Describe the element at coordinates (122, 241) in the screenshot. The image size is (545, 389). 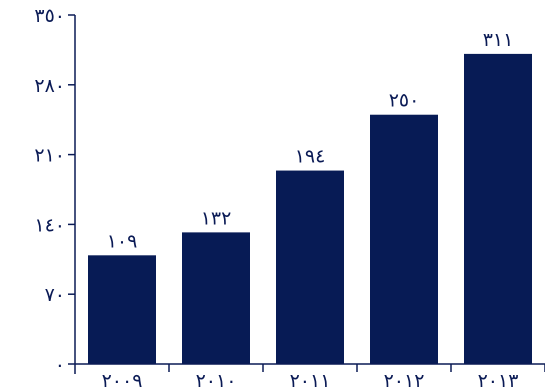
I see `data-label: ١٠٩` at that location.